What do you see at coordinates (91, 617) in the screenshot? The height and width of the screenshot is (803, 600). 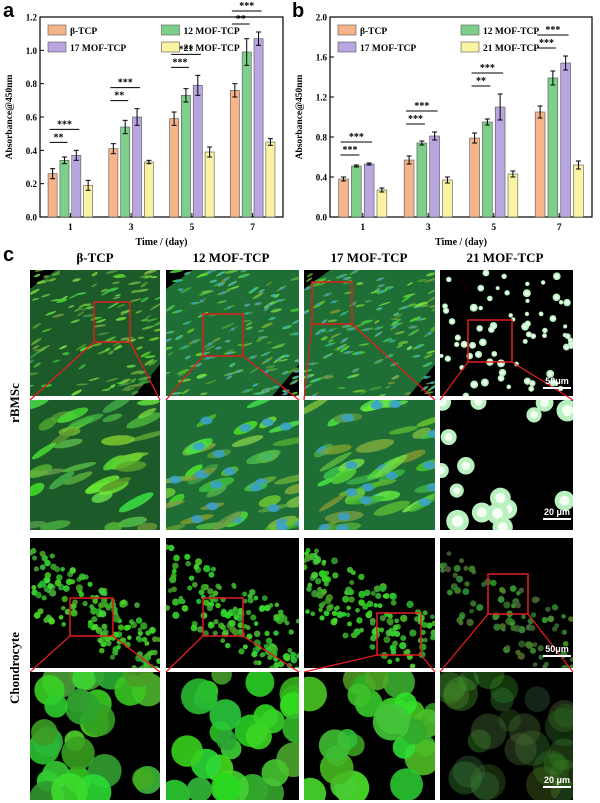 I see `zoom-box` at bounding box center [91, 617].